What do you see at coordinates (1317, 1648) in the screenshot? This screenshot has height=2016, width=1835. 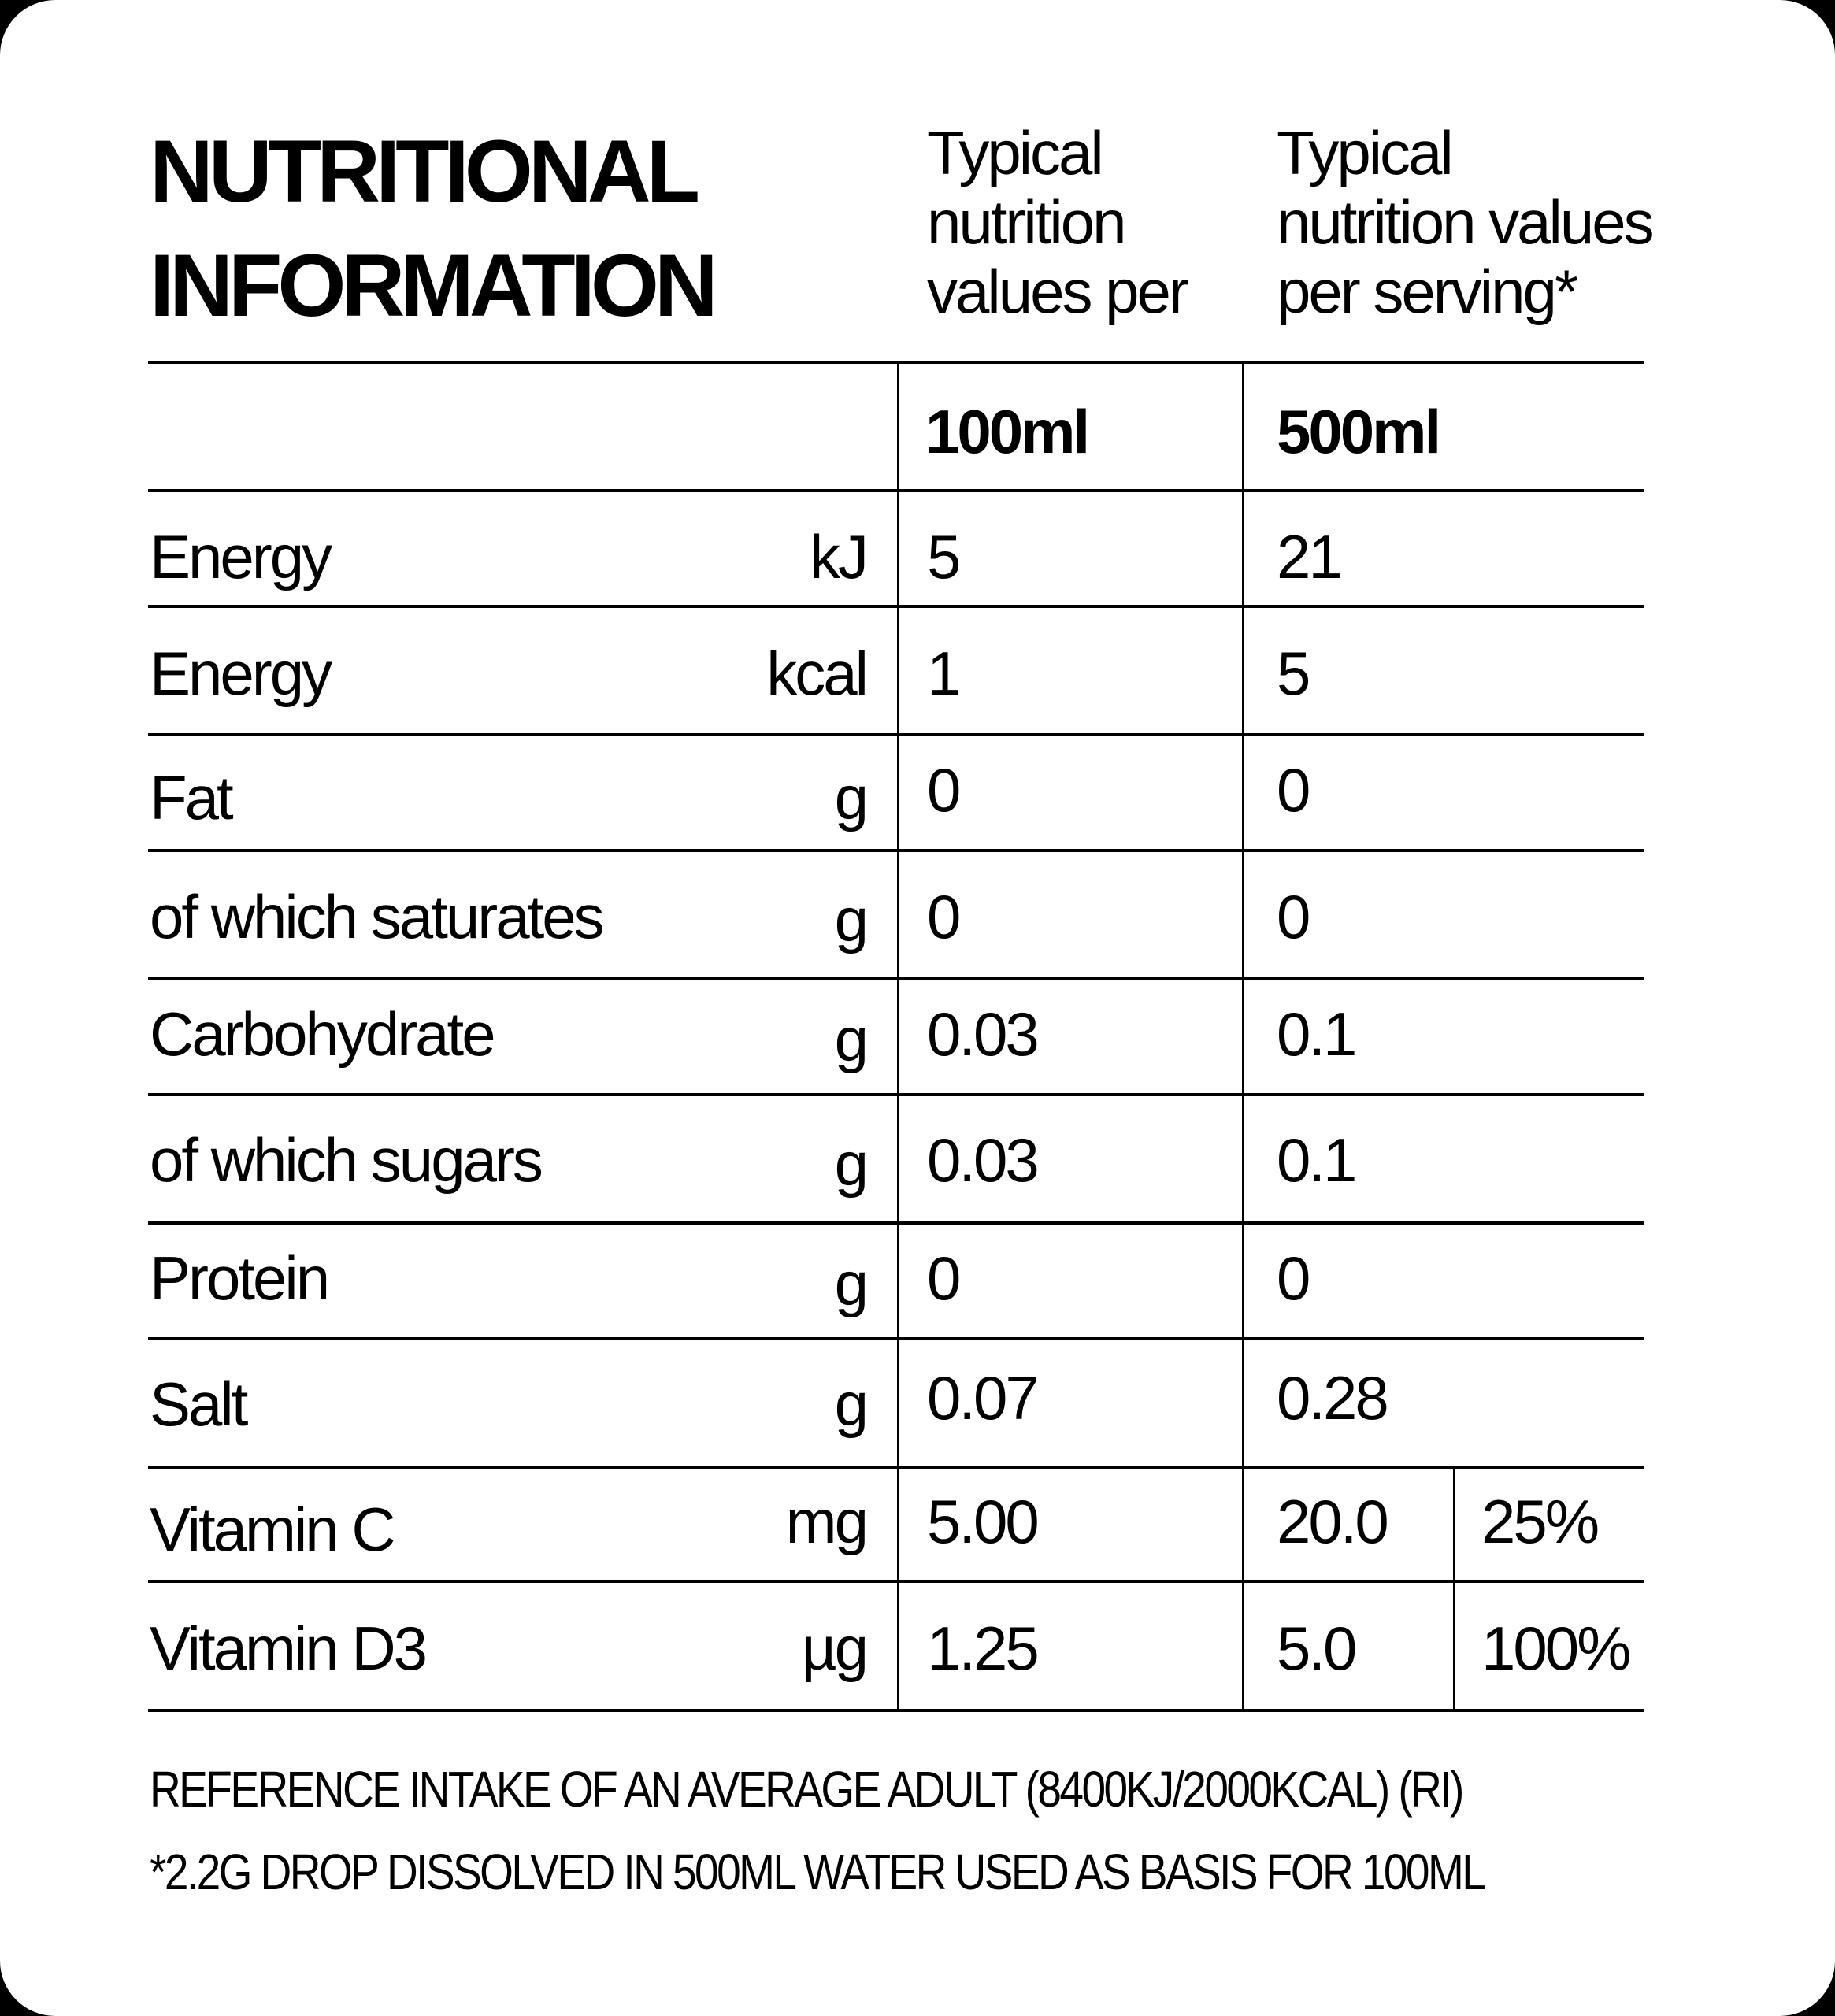 I see `value-per-serving: 5.0` at bounding box center [1317, 1648].